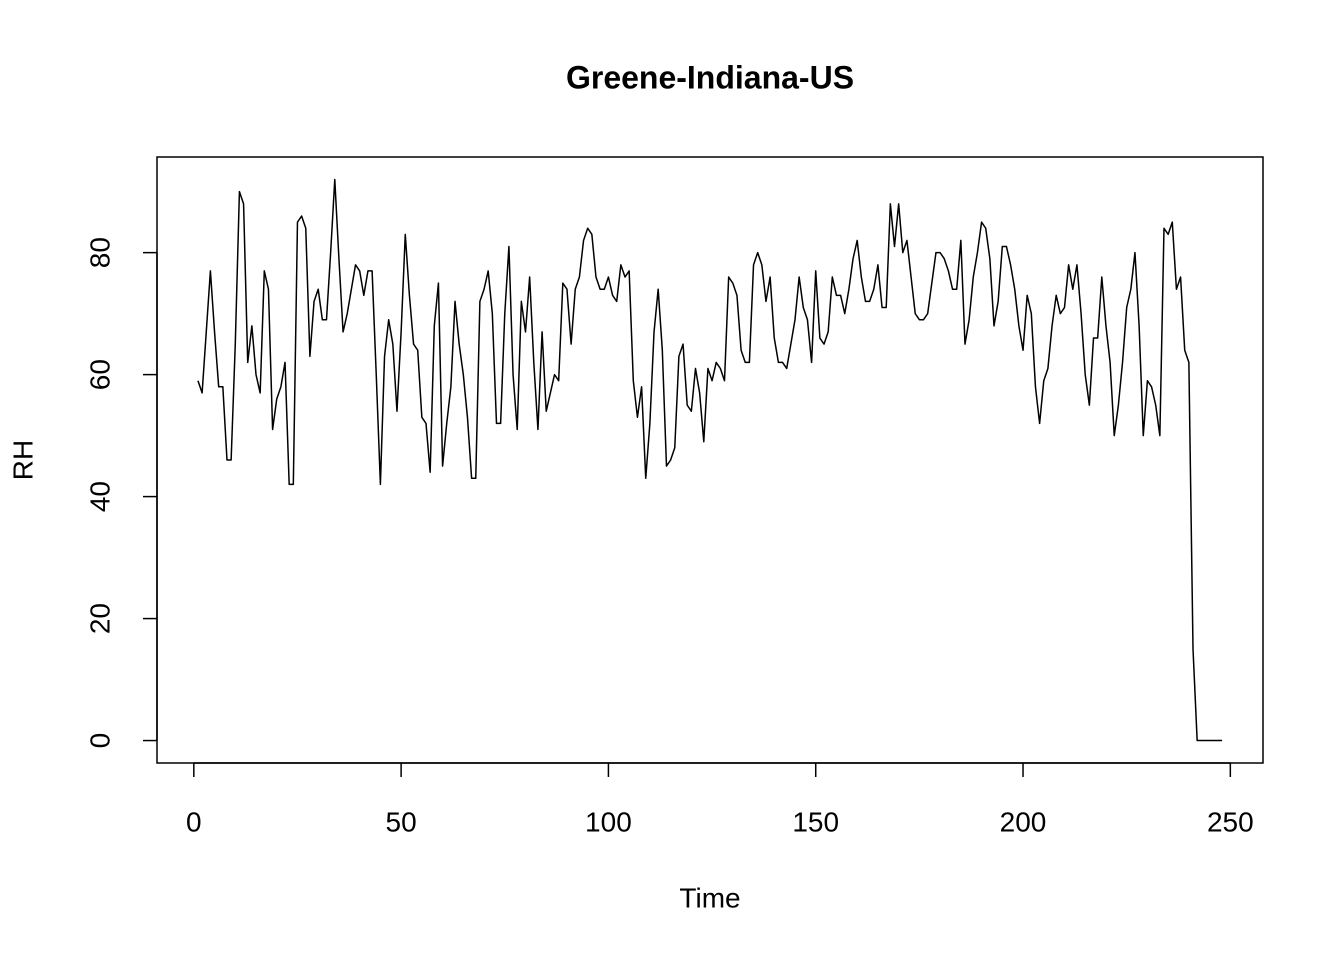 This screenshot has width=1344, height=960. What do you see at coordinates (22, 460) in the screenshot?
I see `y-axis-title: RH` at bounding box center [22, 460].